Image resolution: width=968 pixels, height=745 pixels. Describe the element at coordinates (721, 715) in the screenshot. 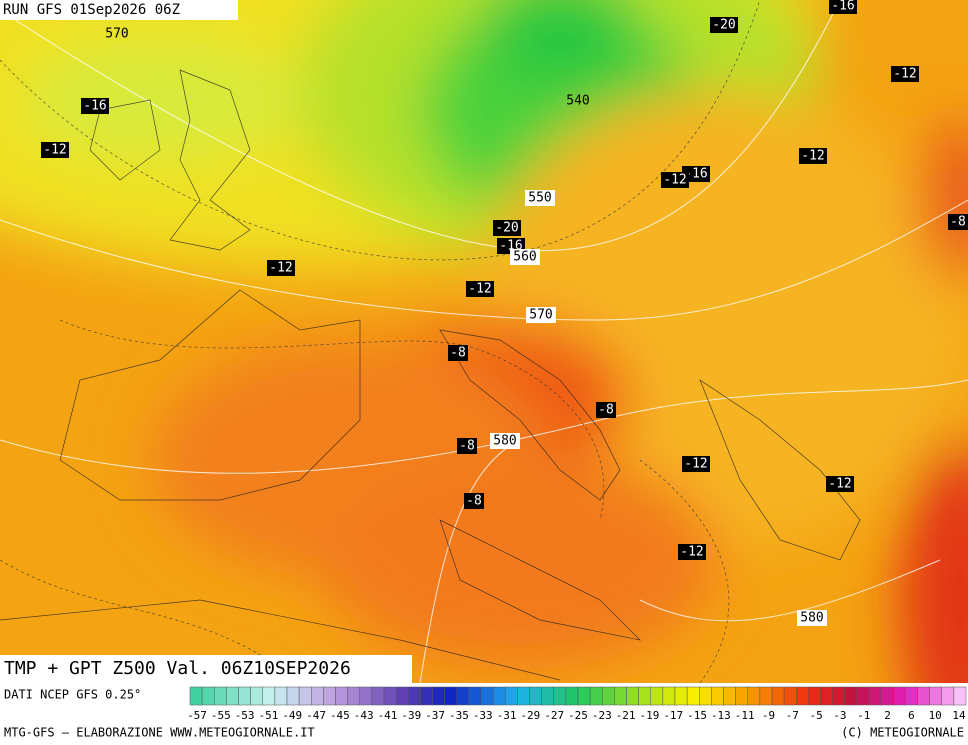

I see `scale-label: -13` at that location.